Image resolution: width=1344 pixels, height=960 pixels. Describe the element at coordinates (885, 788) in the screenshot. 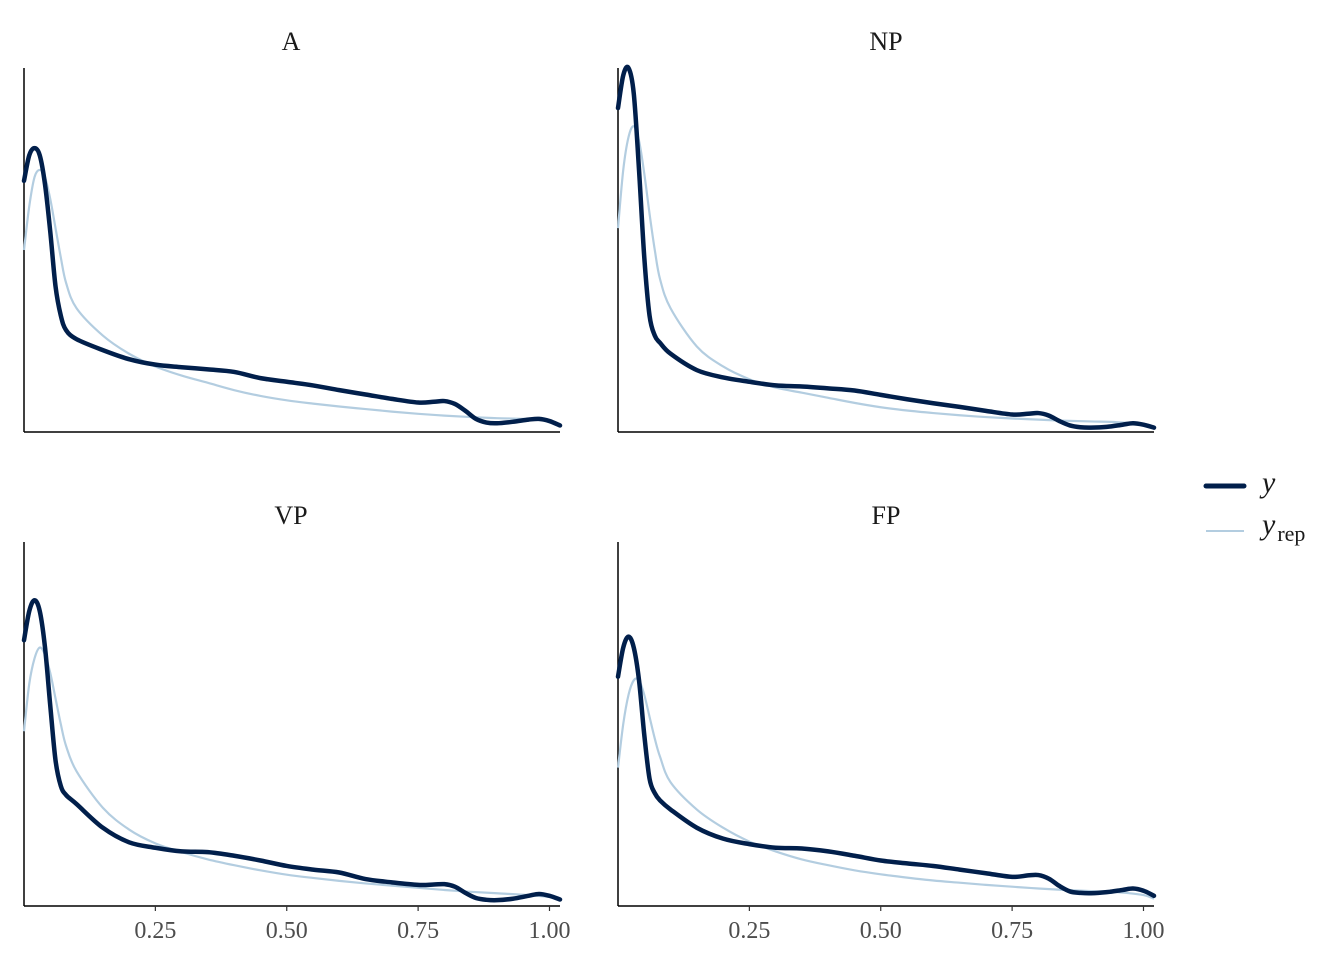

I see `yrep-line-fp` at that location.